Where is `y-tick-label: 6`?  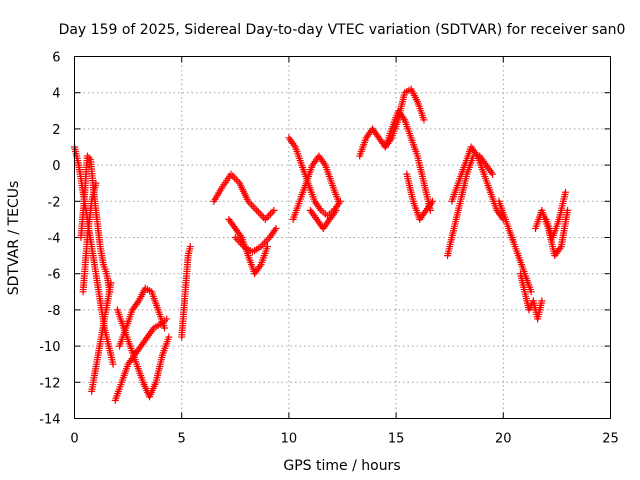 y-tick-label: 6 is located at coordinates (56, 58).